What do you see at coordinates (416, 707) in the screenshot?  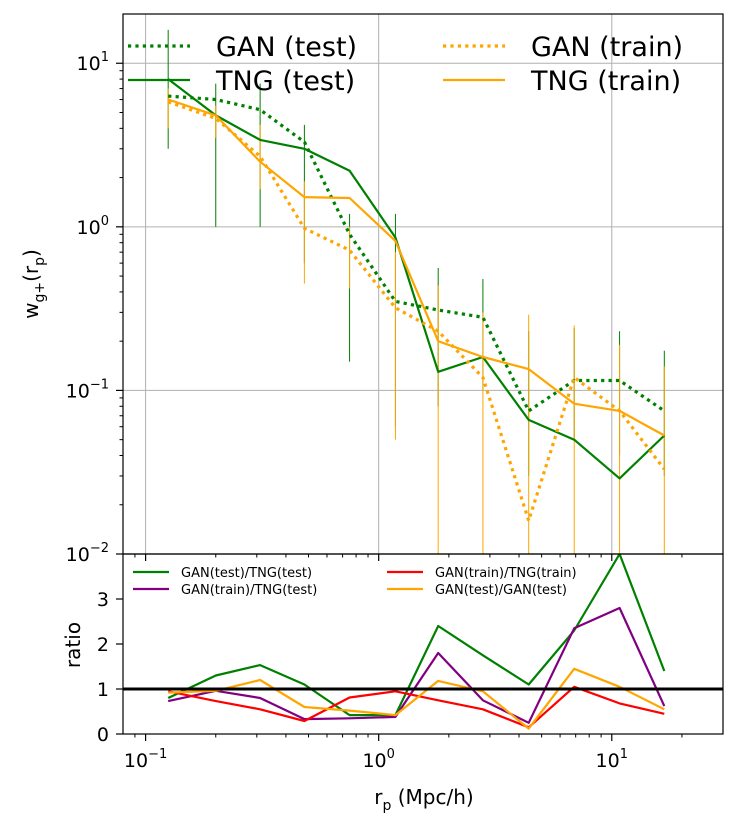 I see `ratio-line-gan-train-tng-train-` at bounding box center [416, 707].